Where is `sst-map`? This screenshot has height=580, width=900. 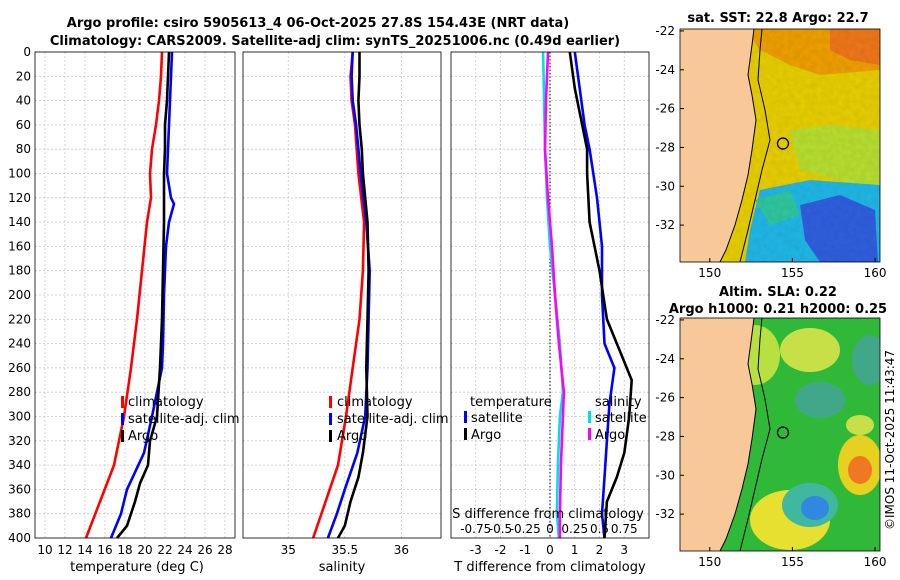
sst-map is located at coordinates (780, 145).